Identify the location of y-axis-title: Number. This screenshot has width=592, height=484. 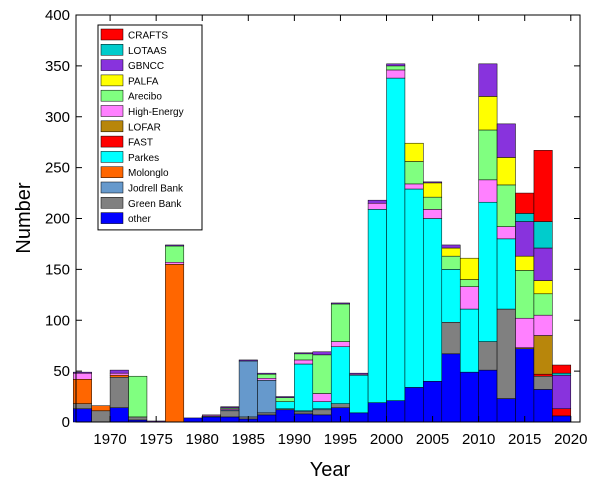
(24, 217).